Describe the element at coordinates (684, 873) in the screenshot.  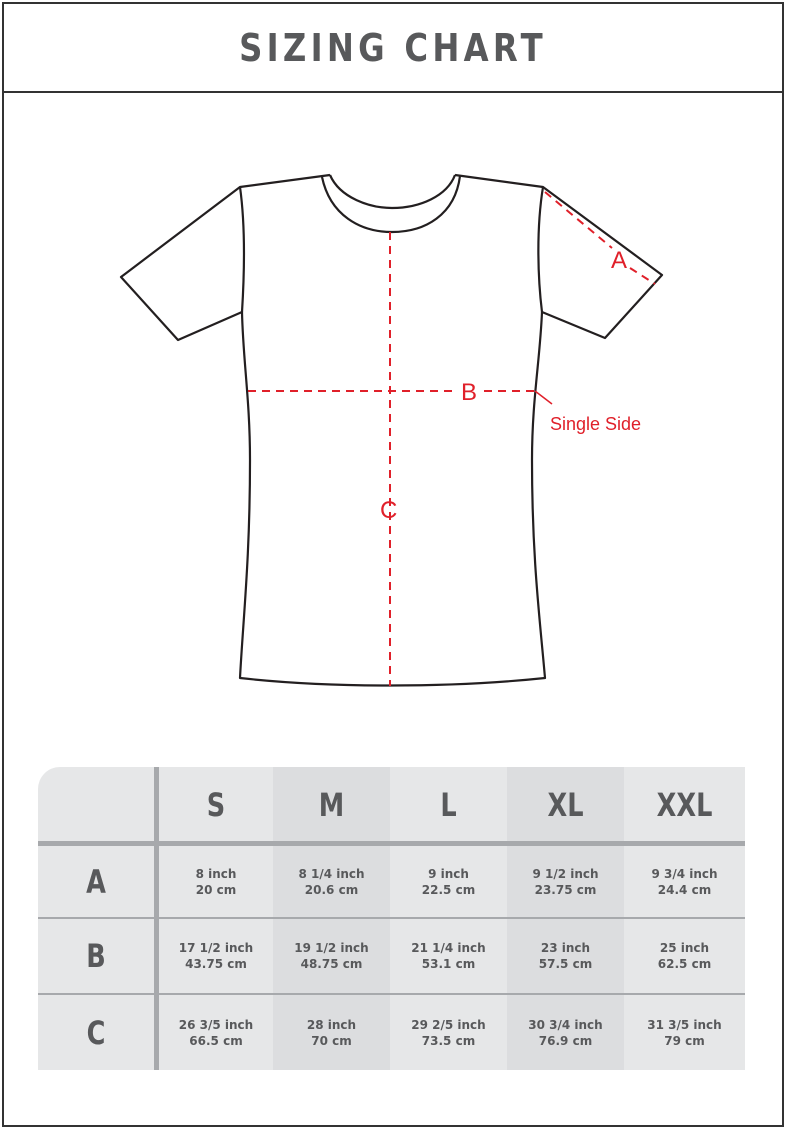
I see `cell-inch: 9 3/4 inch` at that location.